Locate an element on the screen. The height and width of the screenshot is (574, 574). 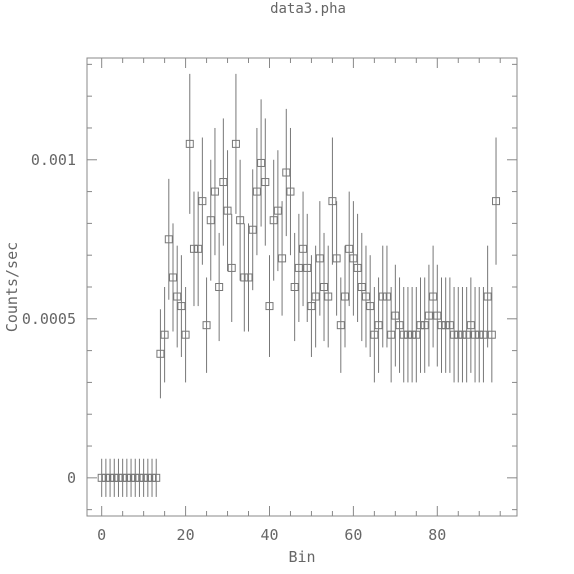
x-axis-tick-labels: 0 20 40 60 80 is located at coordinates (271, 535).